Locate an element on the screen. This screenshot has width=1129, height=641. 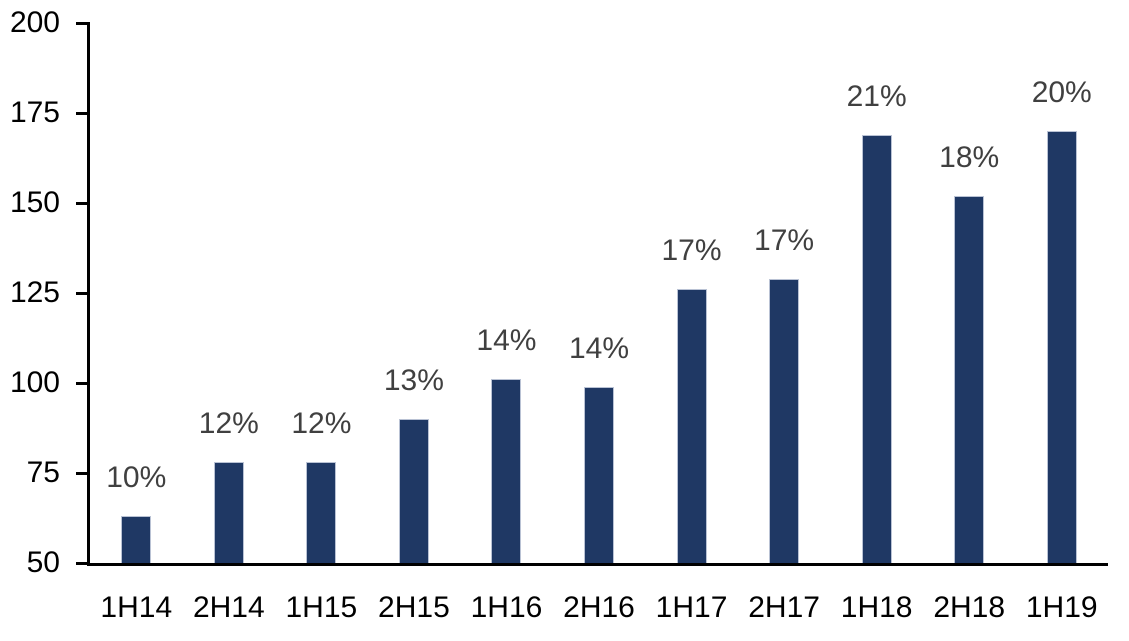
x-axis-line is located at coordinates (597, 564).